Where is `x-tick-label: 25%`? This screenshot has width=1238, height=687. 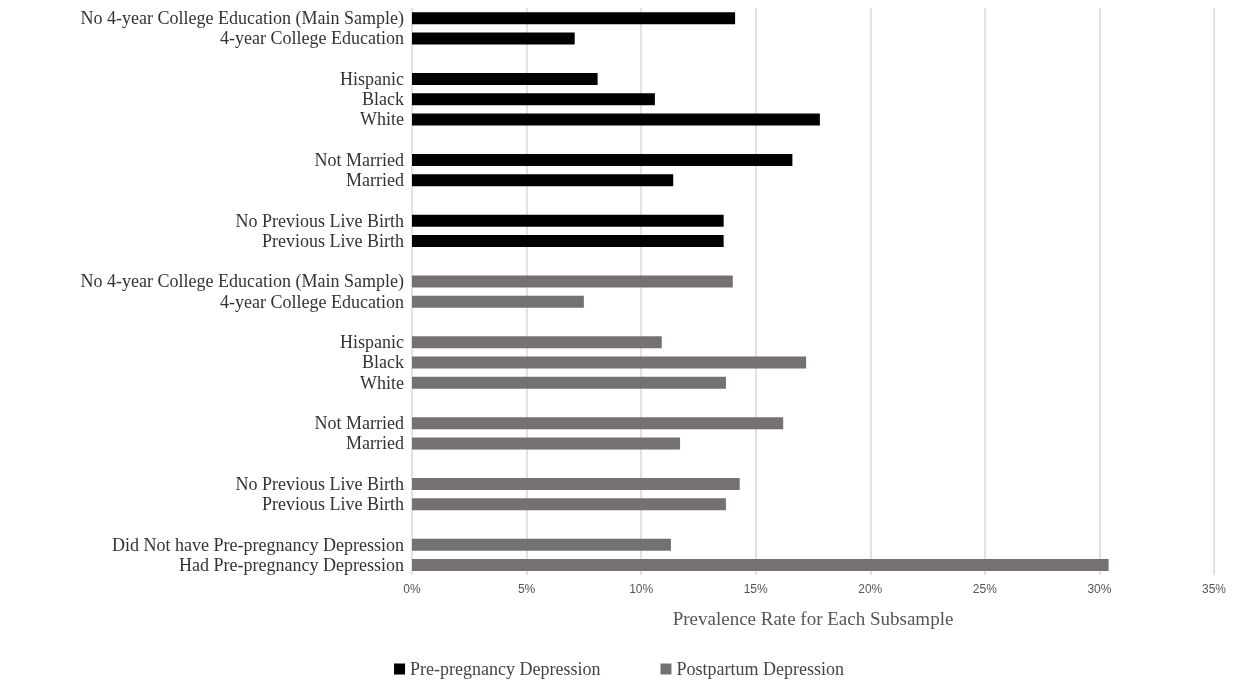 x-tick-label: 25% is located at coordinates (985, 589).